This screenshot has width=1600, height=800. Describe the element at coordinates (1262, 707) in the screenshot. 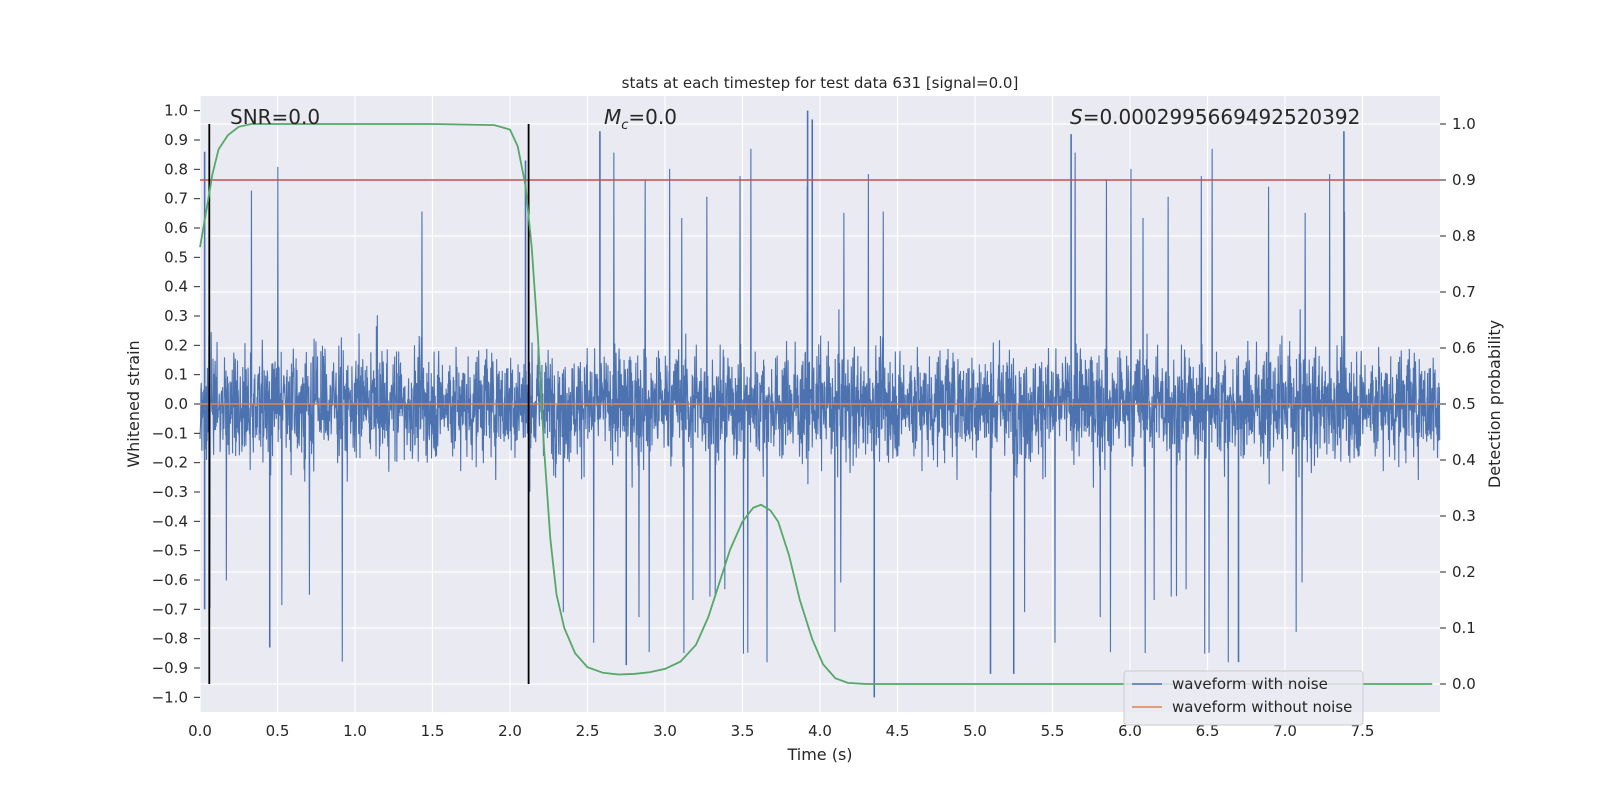

I see `legend-label-clean: waveform without noise` at that location.